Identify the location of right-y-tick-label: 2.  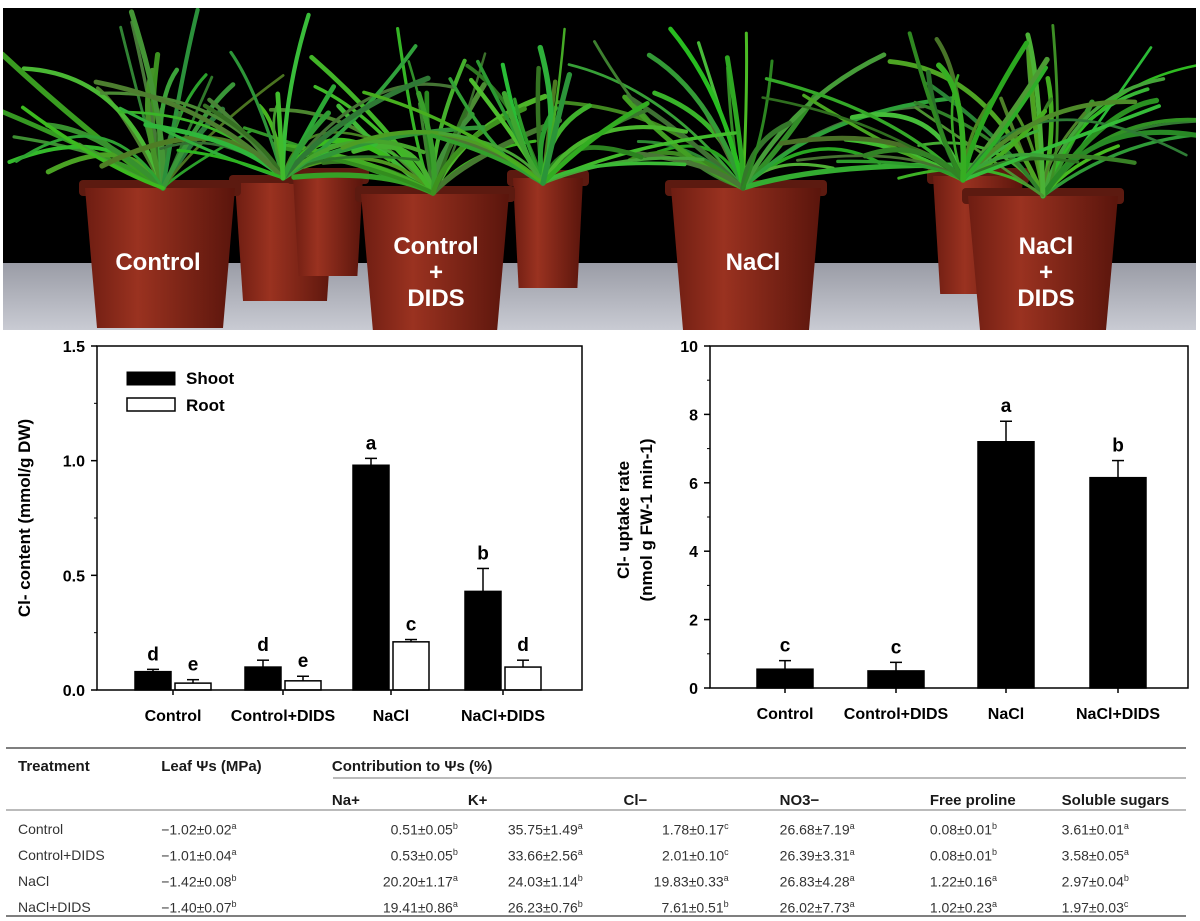
(693, 621).